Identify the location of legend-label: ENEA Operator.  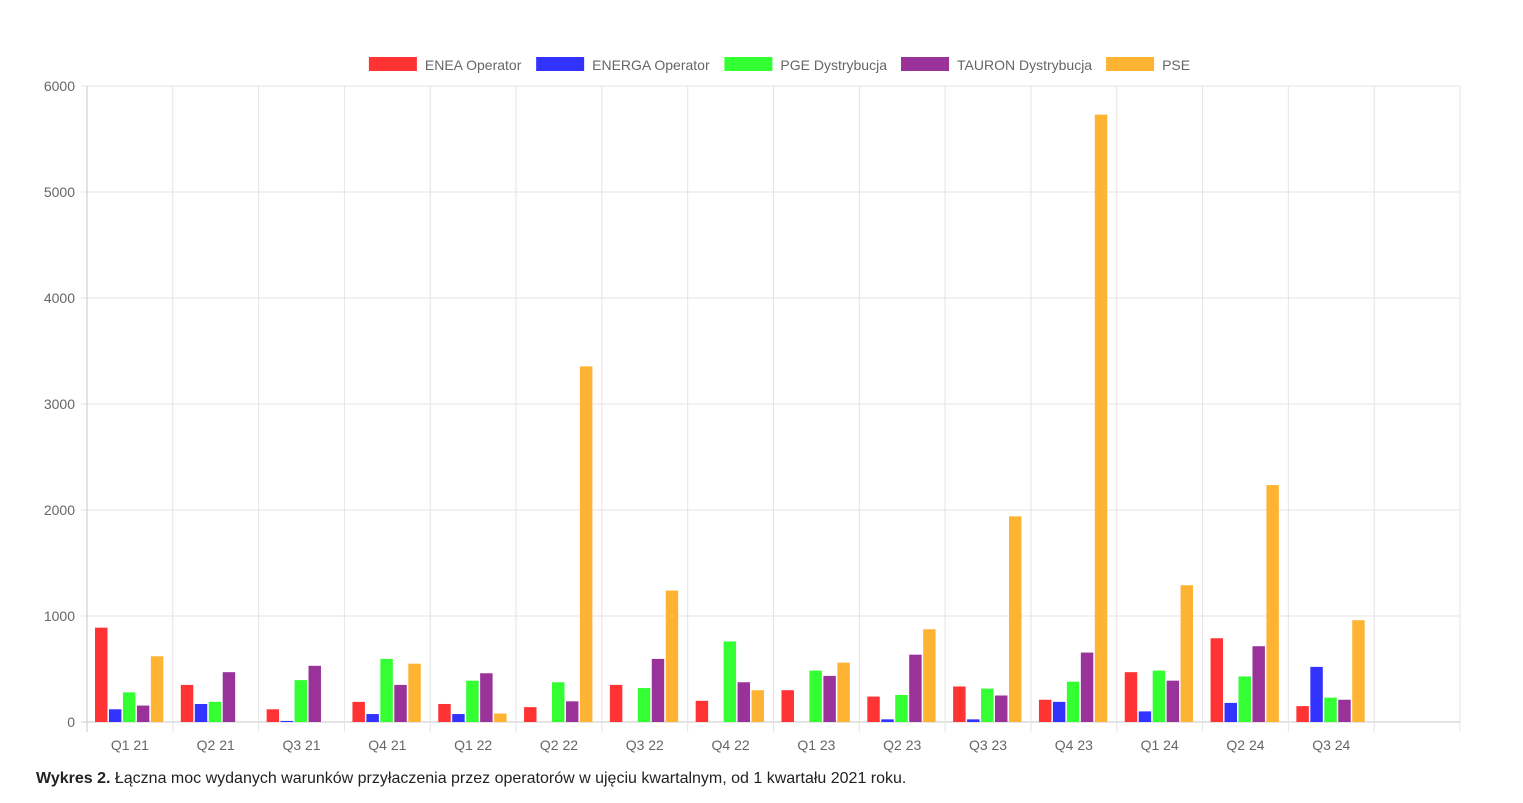
(473, 65).